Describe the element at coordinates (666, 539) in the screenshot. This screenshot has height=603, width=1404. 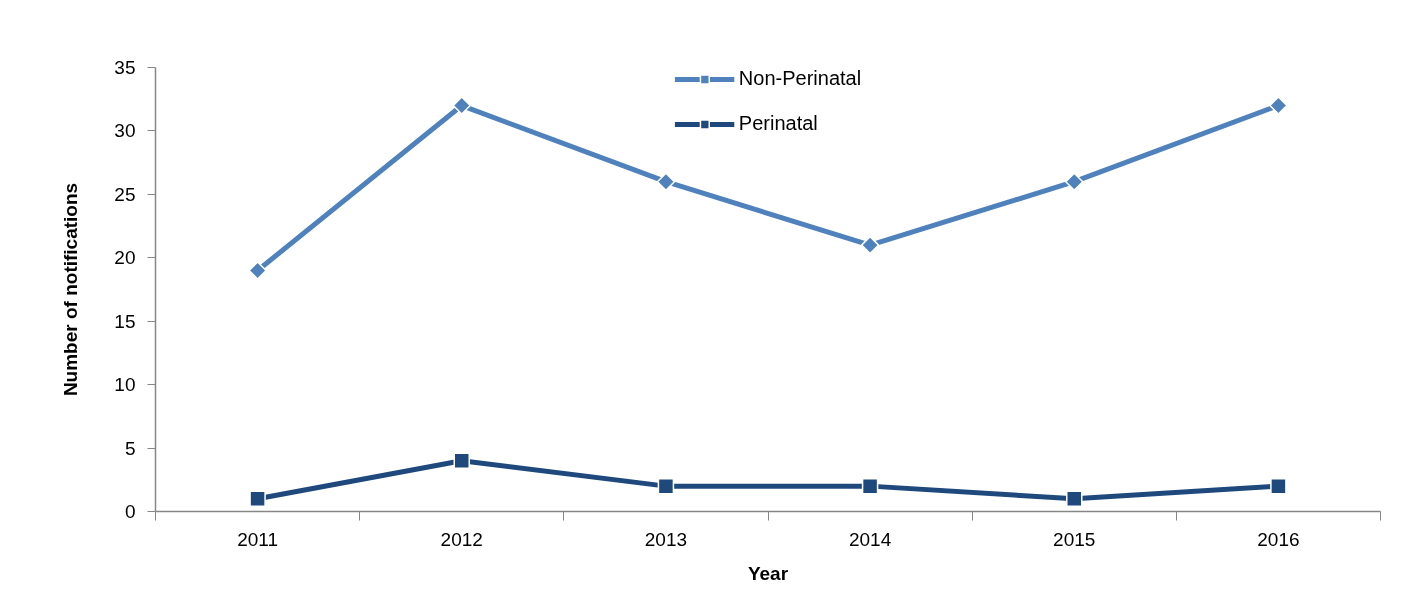
I see `x-tick-label: 2013` at that location.